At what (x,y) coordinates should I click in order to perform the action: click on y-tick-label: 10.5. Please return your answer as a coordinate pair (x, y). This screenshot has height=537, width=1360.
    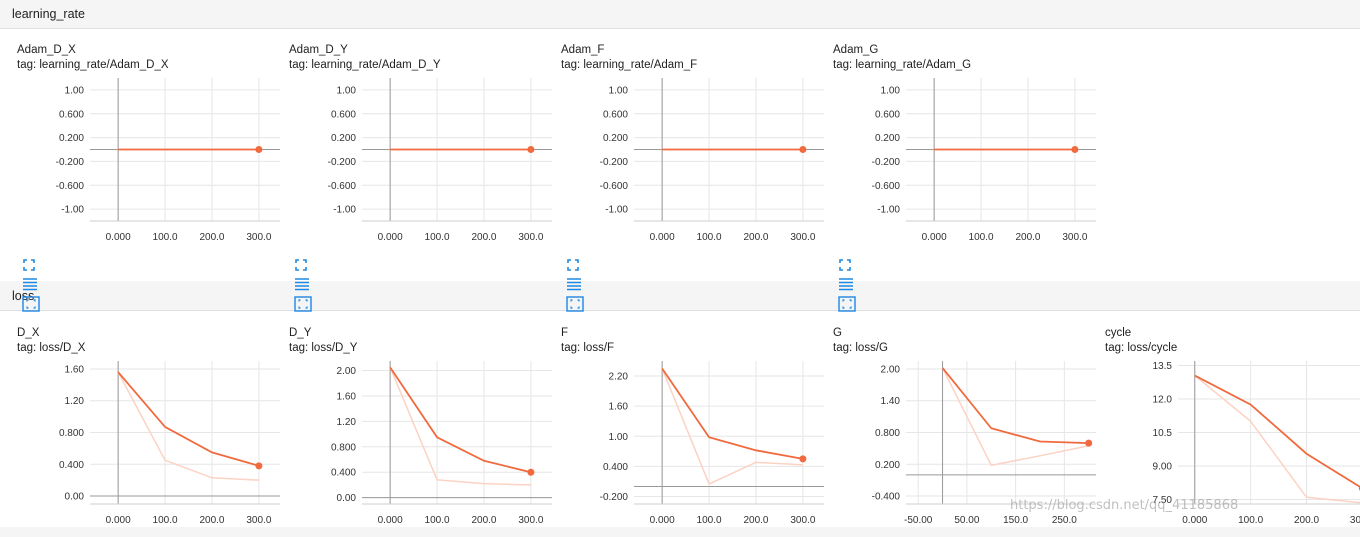
    Looking at the image, I should click on (1163, 433).